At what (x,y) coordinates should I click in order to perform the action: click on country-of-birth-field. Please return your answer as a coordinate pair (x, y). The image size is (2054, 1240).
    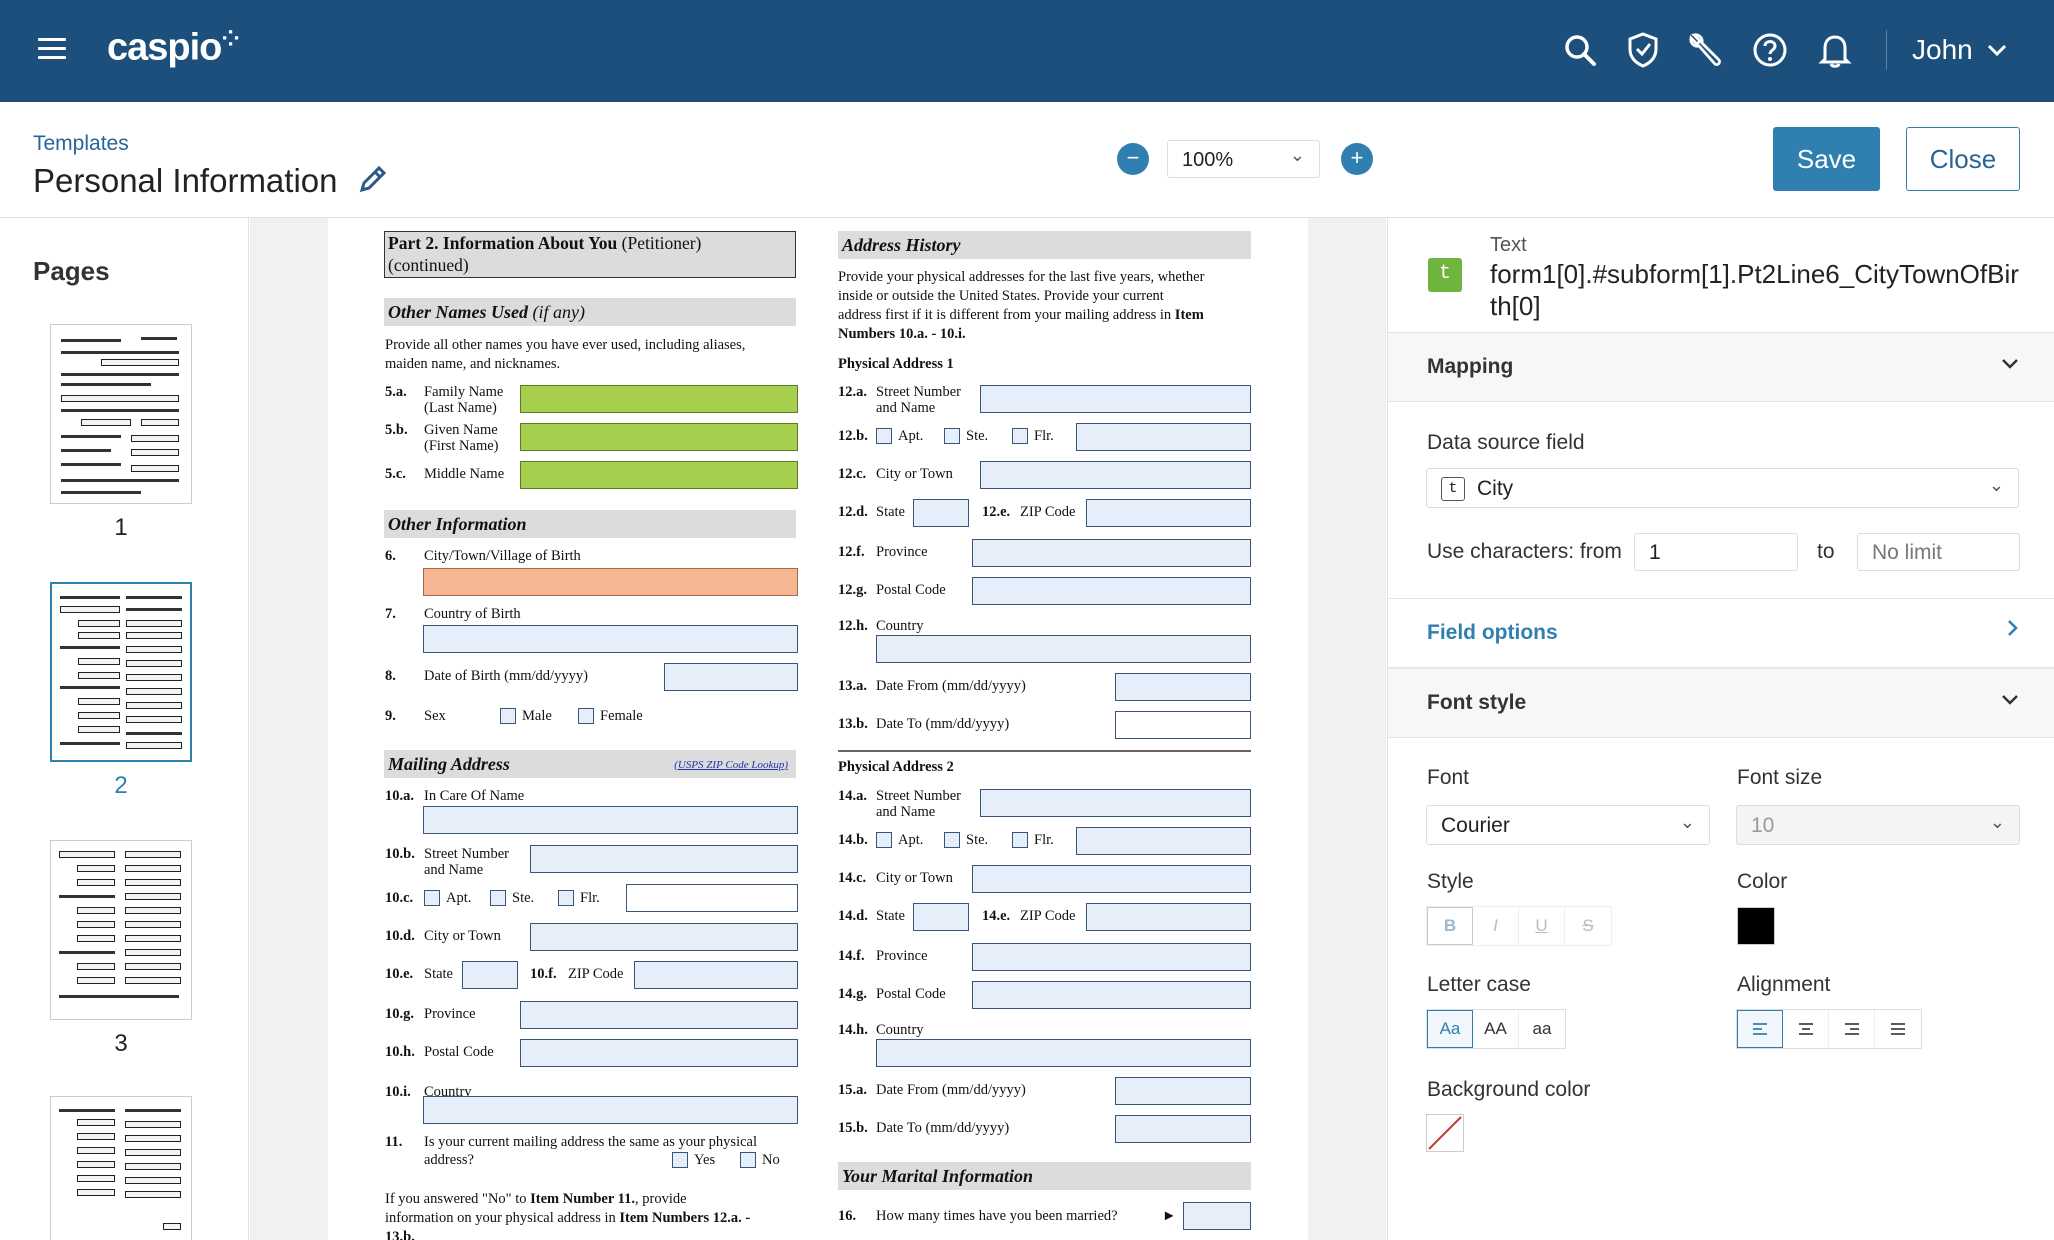
    Looking at the image, I should click on (610, 639).